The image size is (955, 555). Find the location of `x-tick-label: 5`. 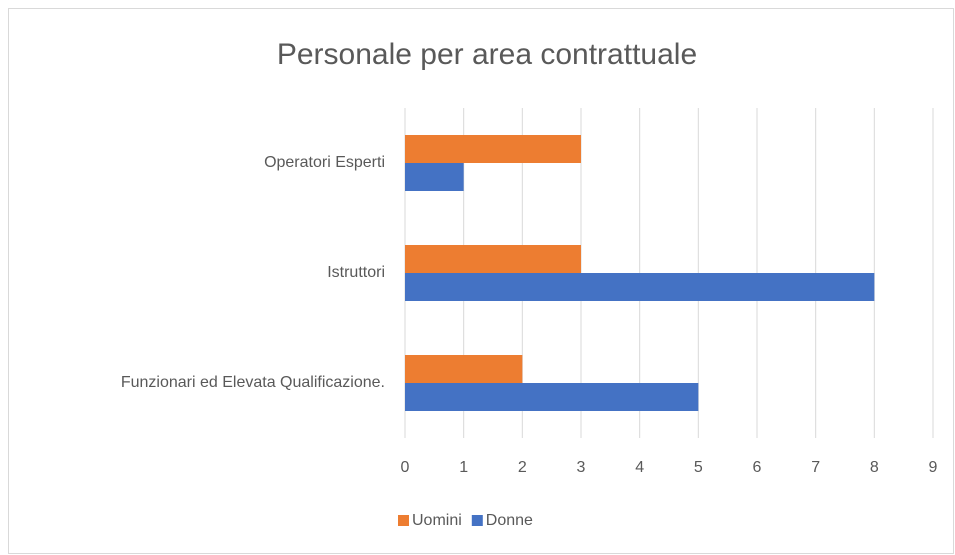

x-tick-label: 5 is located at coordinates (698, 467).